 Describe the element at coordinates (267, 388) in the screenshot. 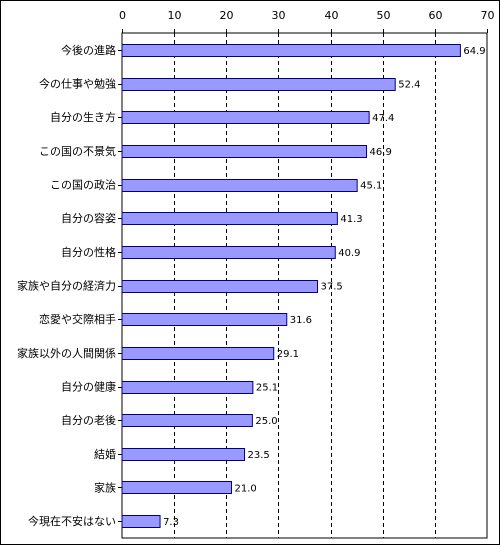

I see `value-label: 25.1` at that location.